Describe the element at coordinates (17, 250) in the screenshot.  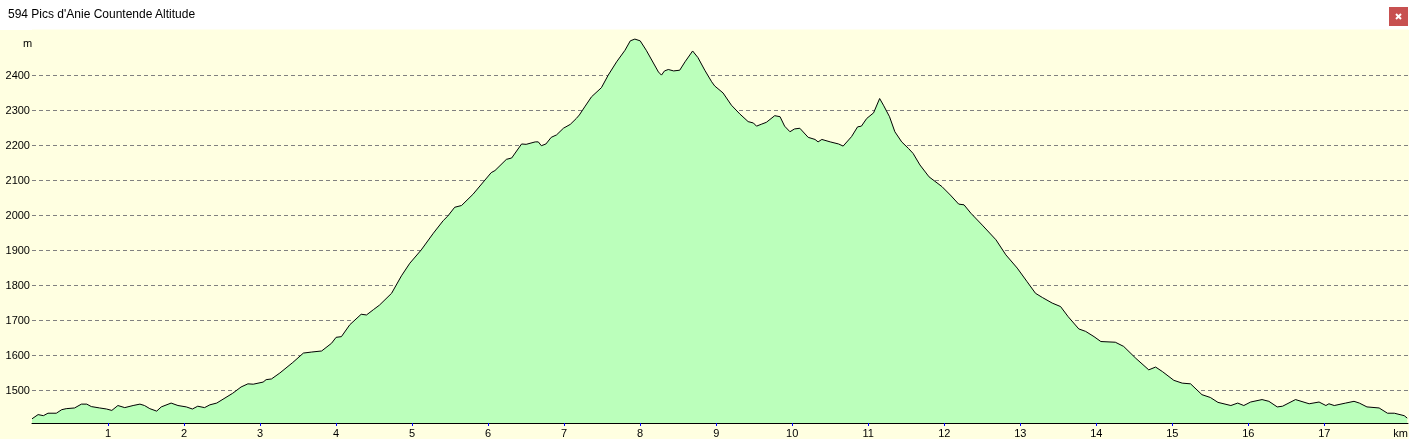
I see `y-tick-label: 1900` at that location.